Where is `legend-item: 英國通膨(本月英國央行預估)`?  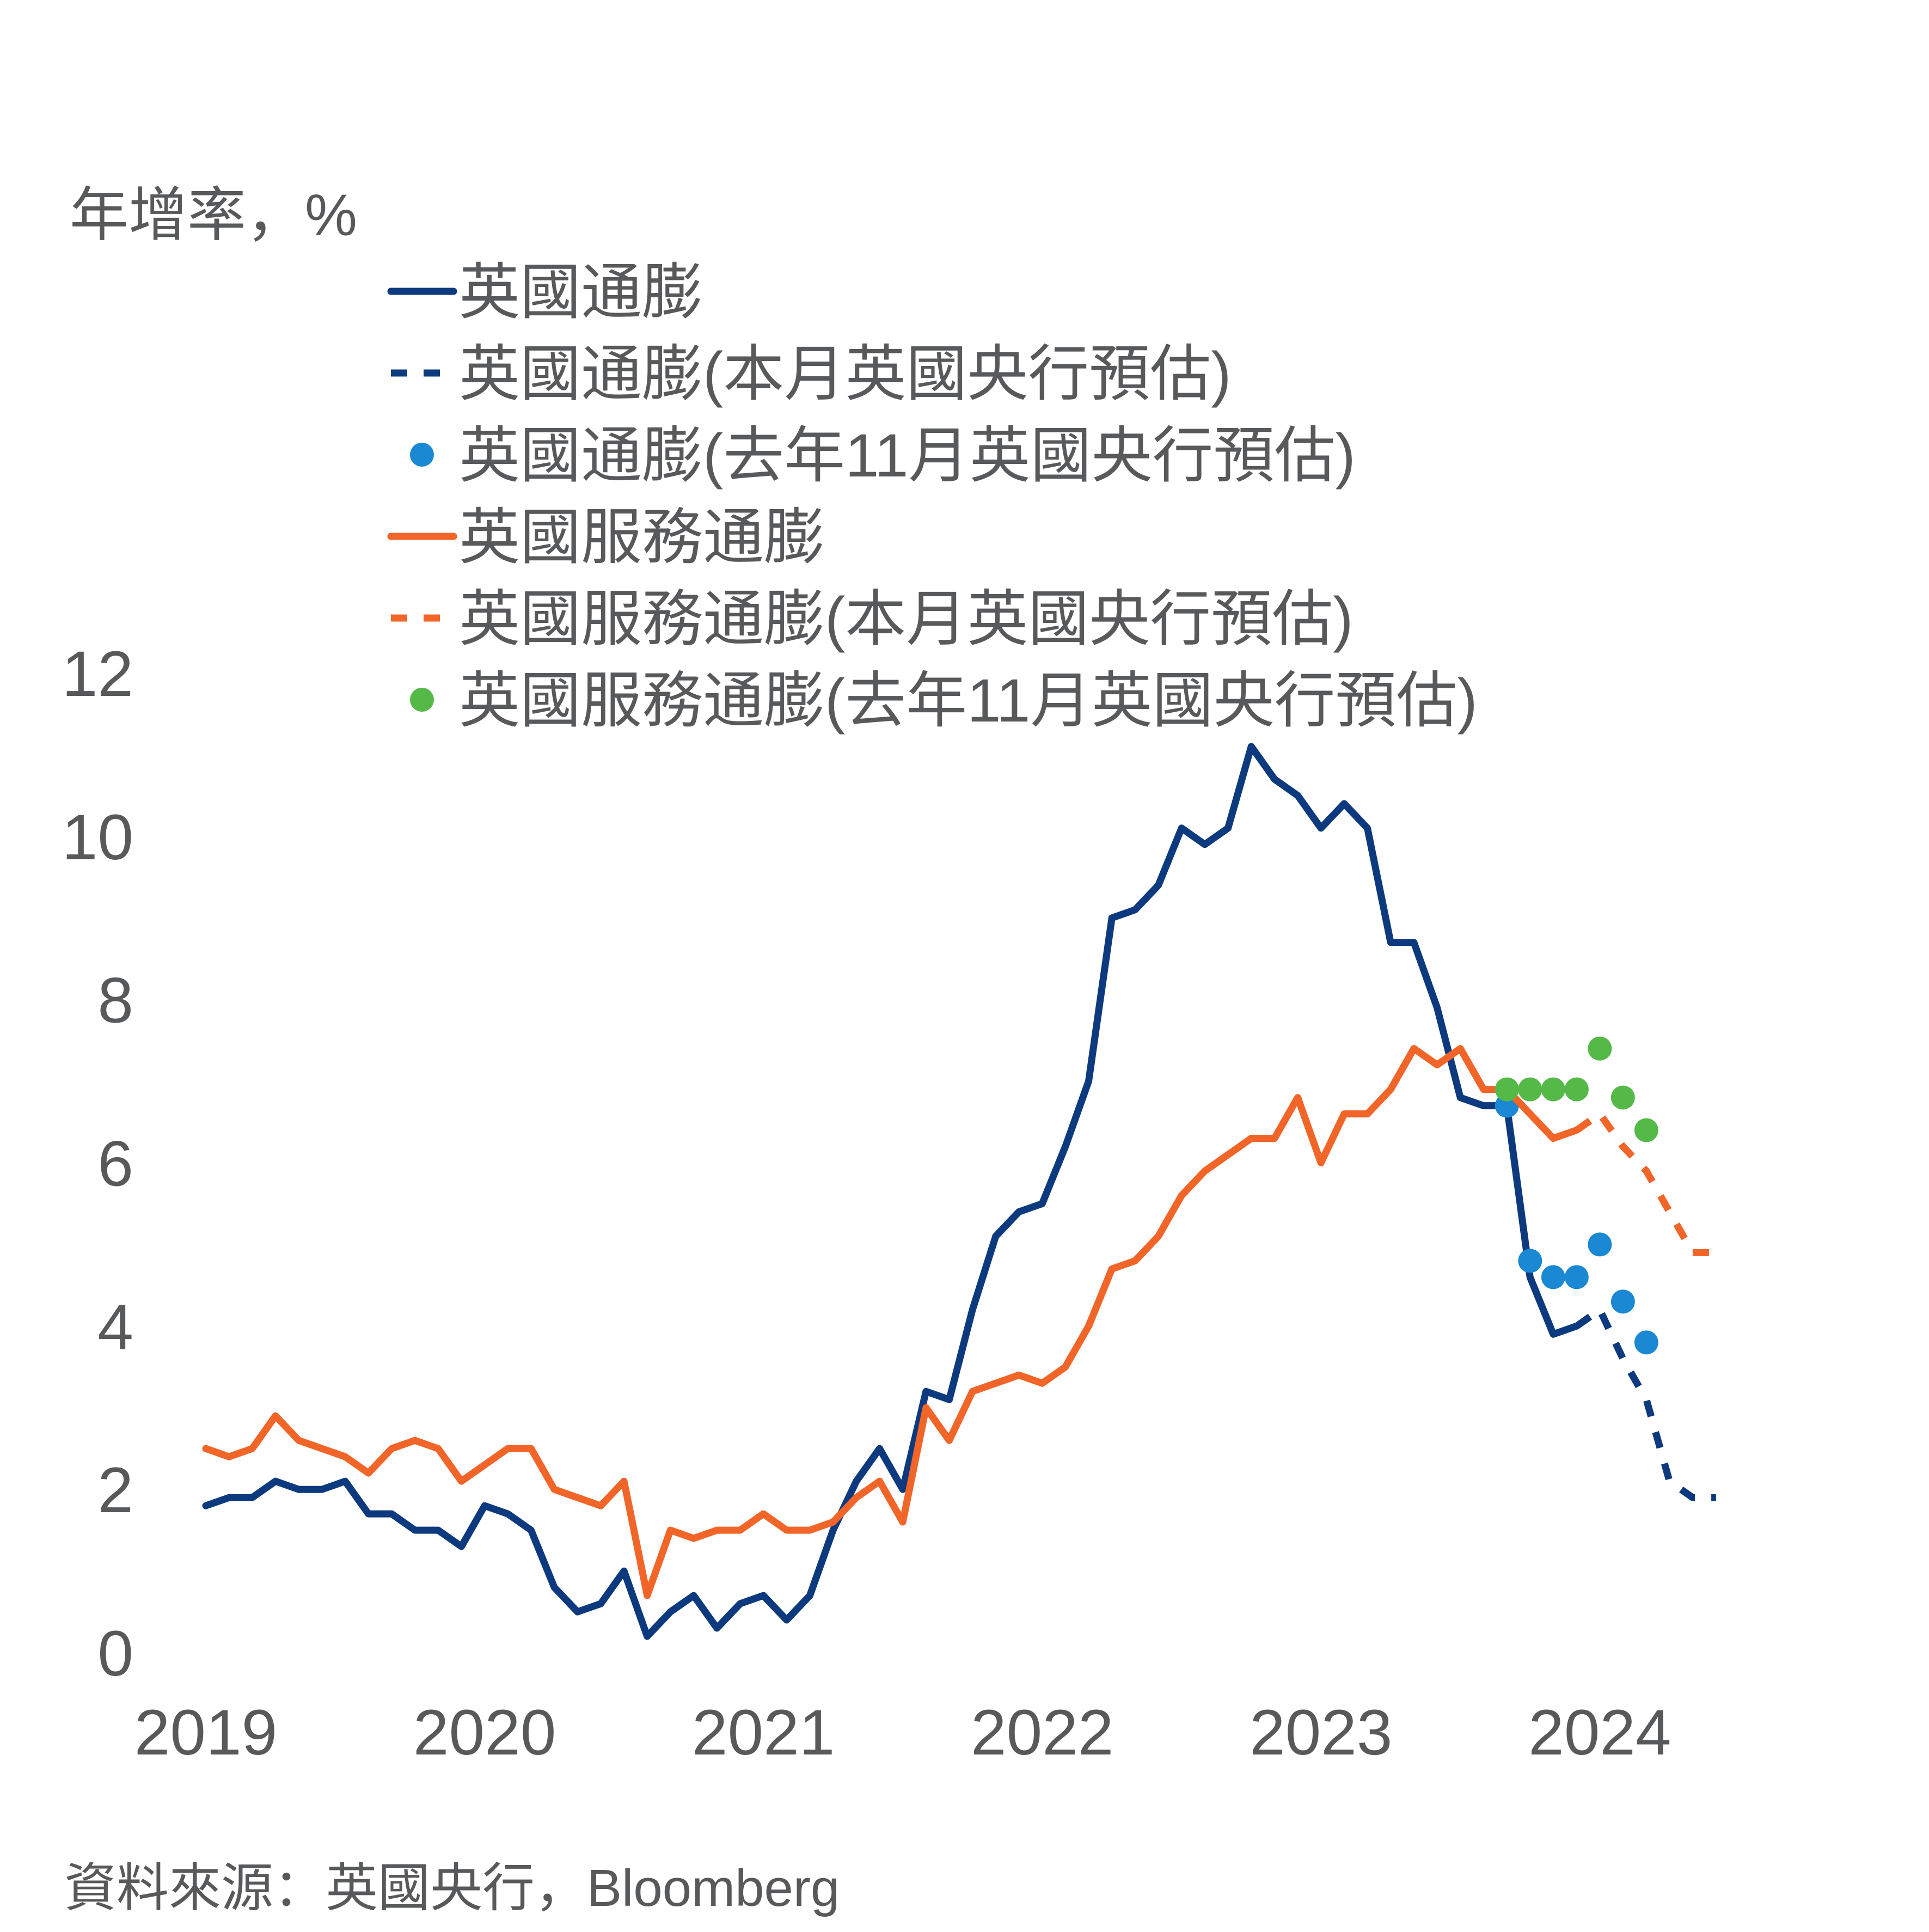
legend-item: 英國通膨(本月英國央行預估) is located at coordinates (811, 374).